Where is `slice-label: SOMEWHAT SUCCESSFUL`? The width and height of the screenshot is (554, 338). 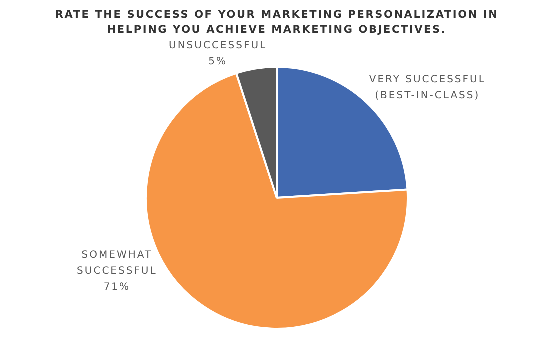
slice-label: SOMEWHAT SUCCESSFUL is located at coordinates (117, 263).